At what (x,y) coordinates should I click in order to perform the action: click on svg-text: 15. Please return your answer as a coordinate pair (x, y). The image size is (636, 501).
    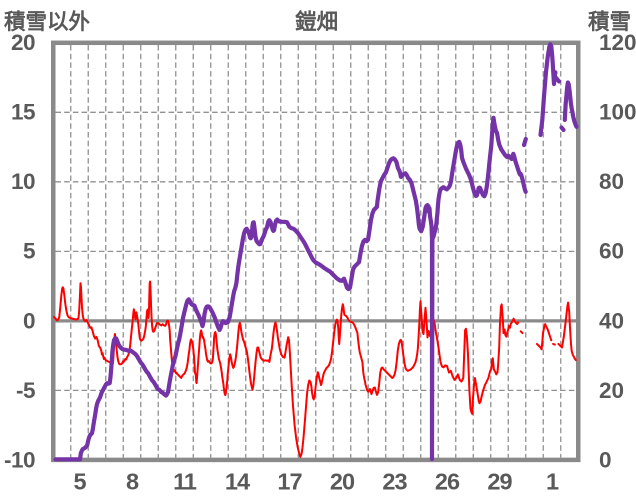
    Looking at the image, I should click on (23, 112).